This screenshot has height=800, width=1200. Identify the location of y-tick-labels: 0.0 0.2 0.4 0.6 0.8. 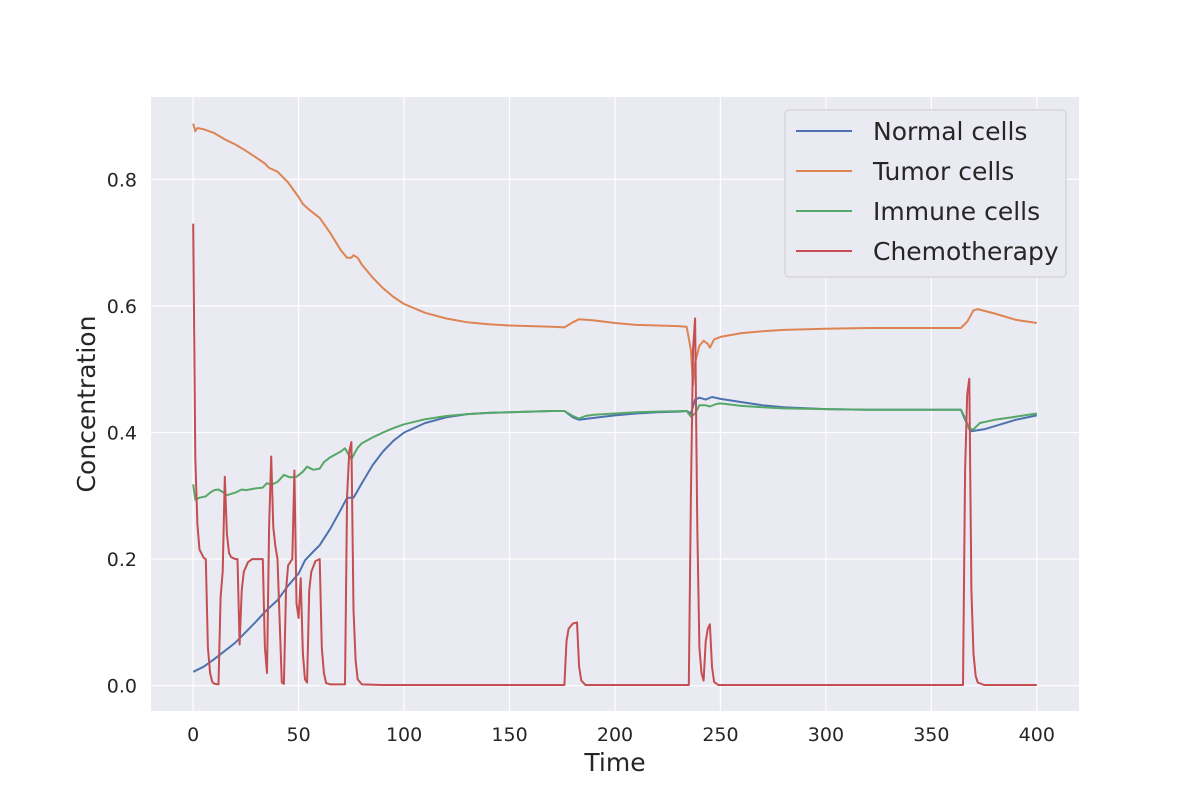
(122, 433).